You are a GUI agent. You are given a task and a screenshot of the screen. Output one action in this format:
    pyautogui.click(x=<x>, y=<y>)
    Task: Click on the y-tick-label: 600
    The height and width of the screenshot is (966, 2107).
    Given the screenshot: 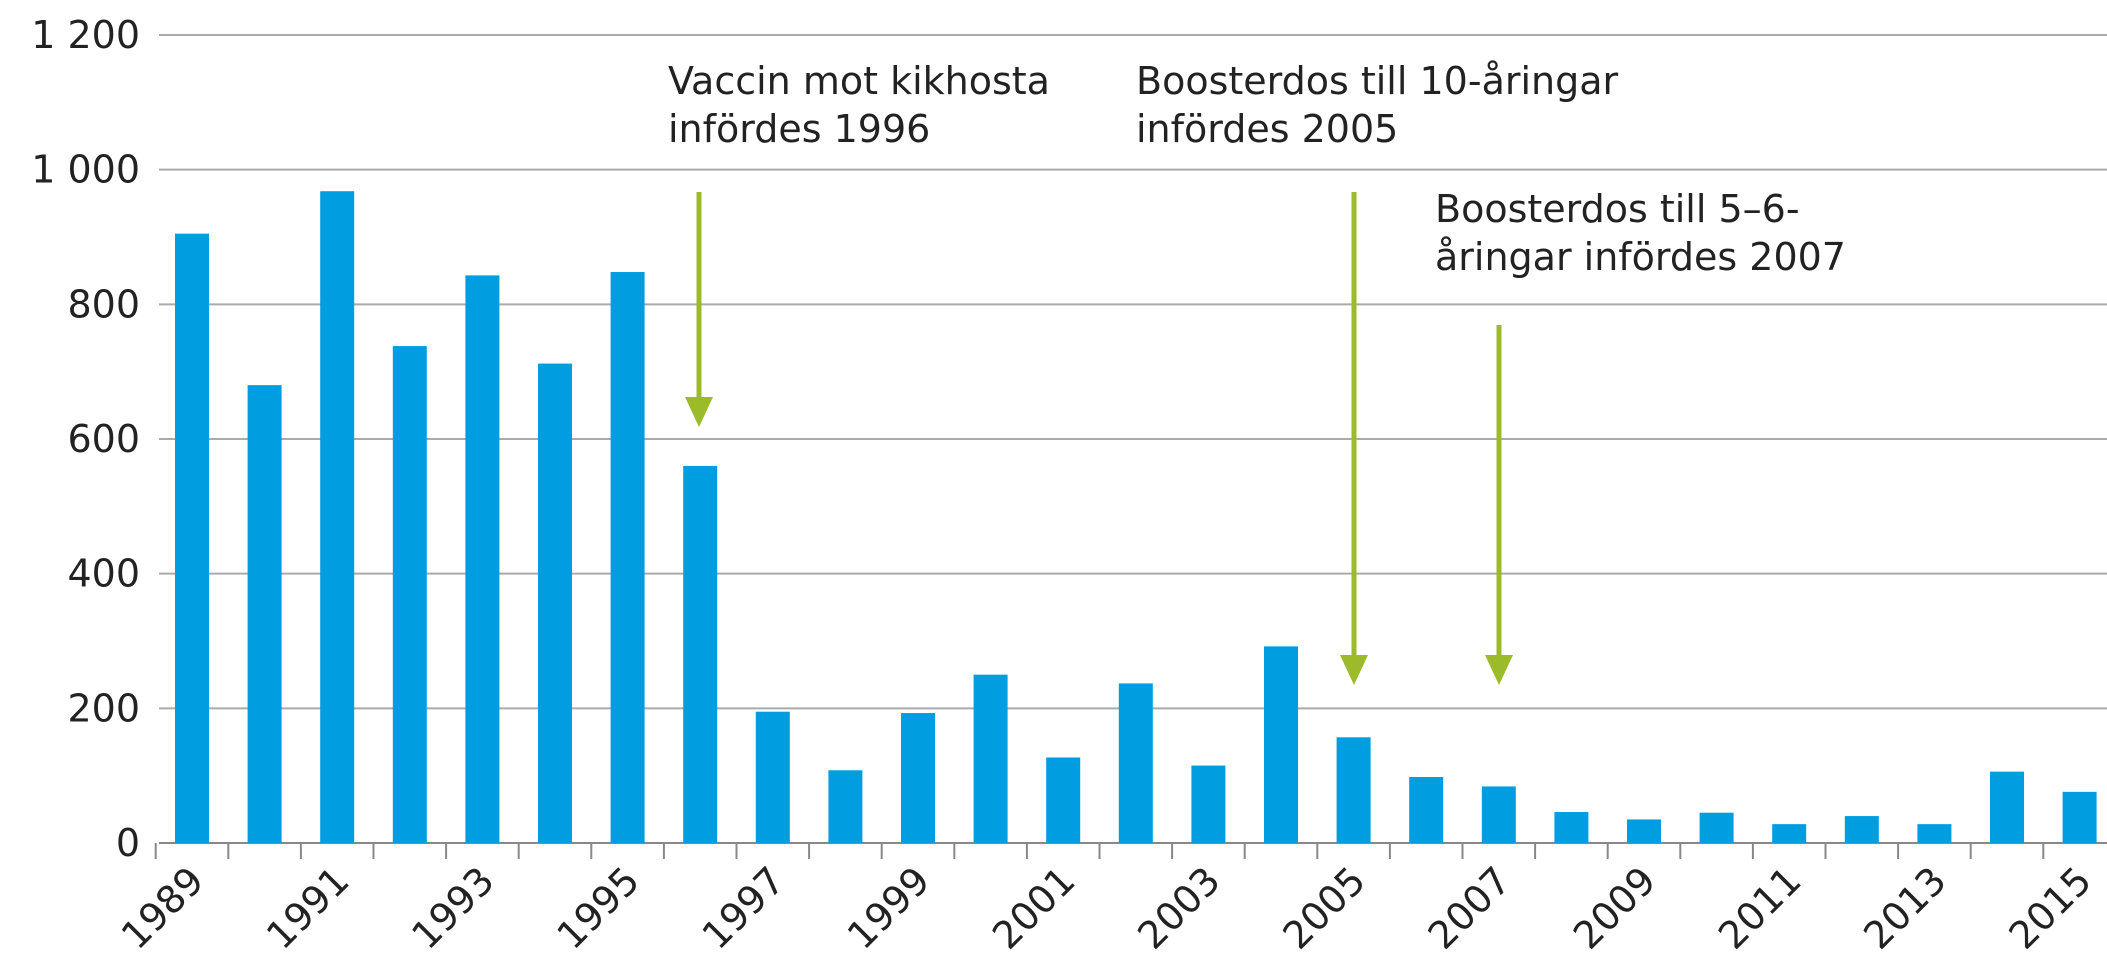 What is the action you would take?
    pyautogui.click(x=103, y=439)
    